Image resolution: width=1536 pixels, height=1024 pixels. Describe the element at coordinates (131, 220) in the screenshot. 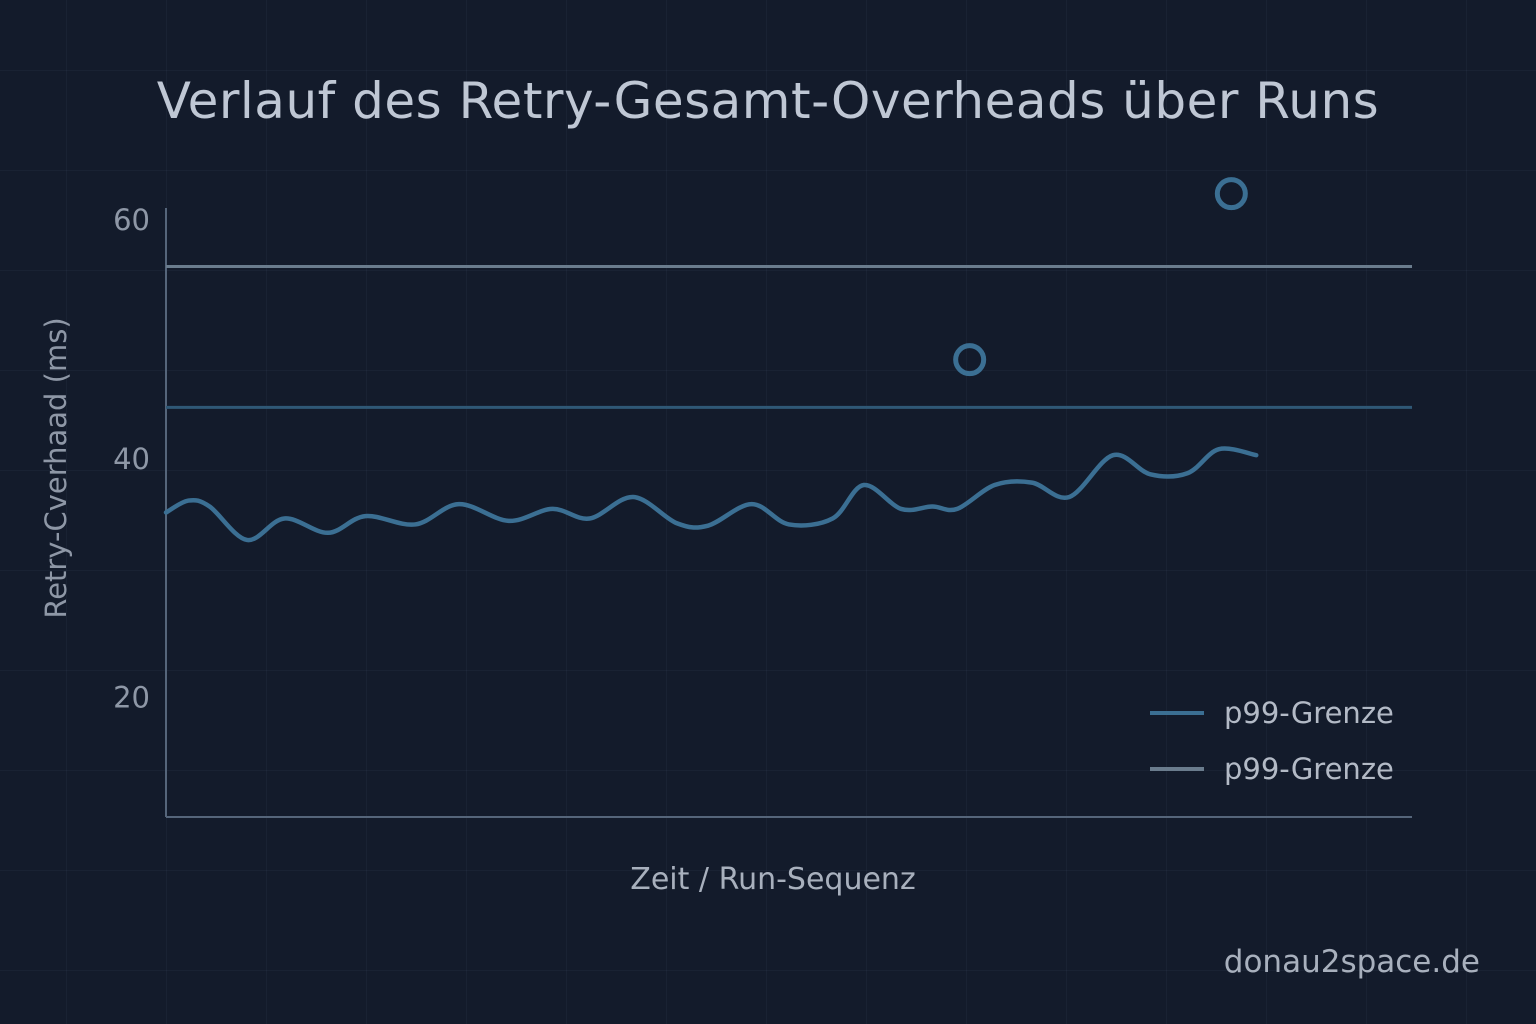

I see `y-tick-label: 60` at that location.